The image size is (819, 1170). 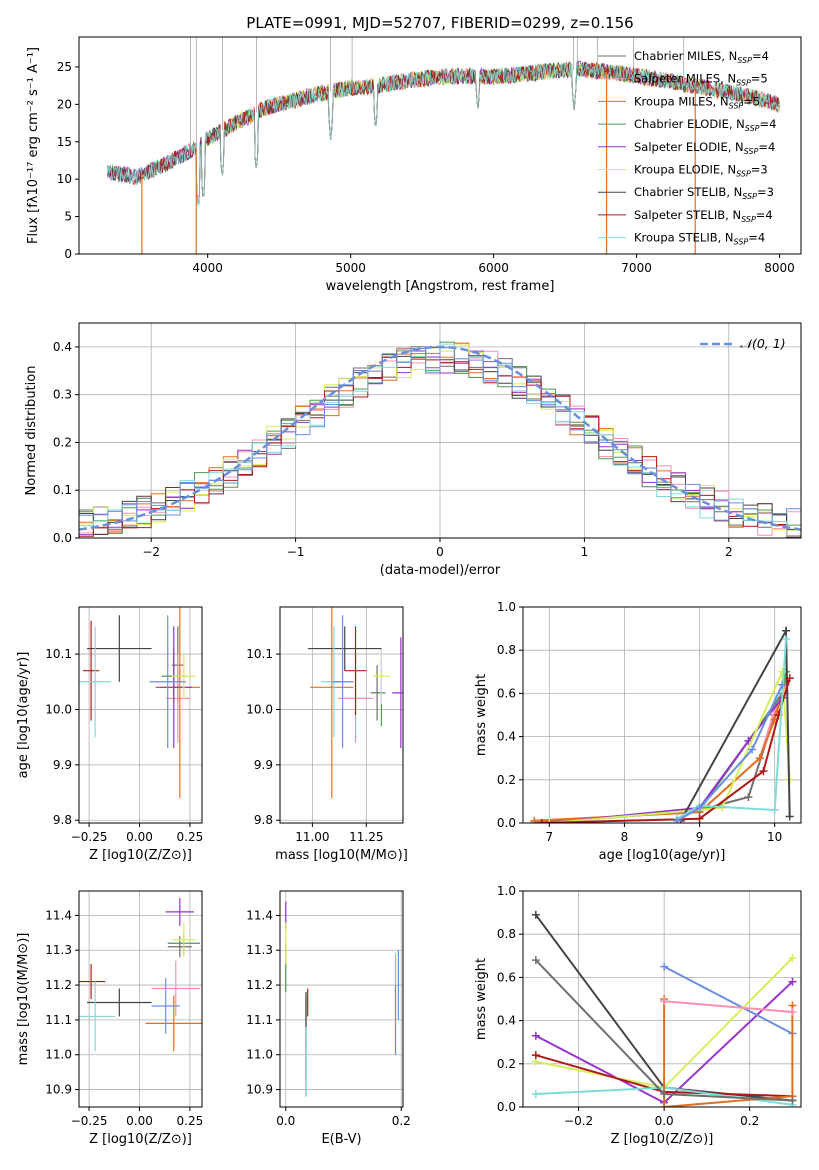 I want to click on legend-entry-name: Chabrier ELODIE, N, so click(x=689, y=124).